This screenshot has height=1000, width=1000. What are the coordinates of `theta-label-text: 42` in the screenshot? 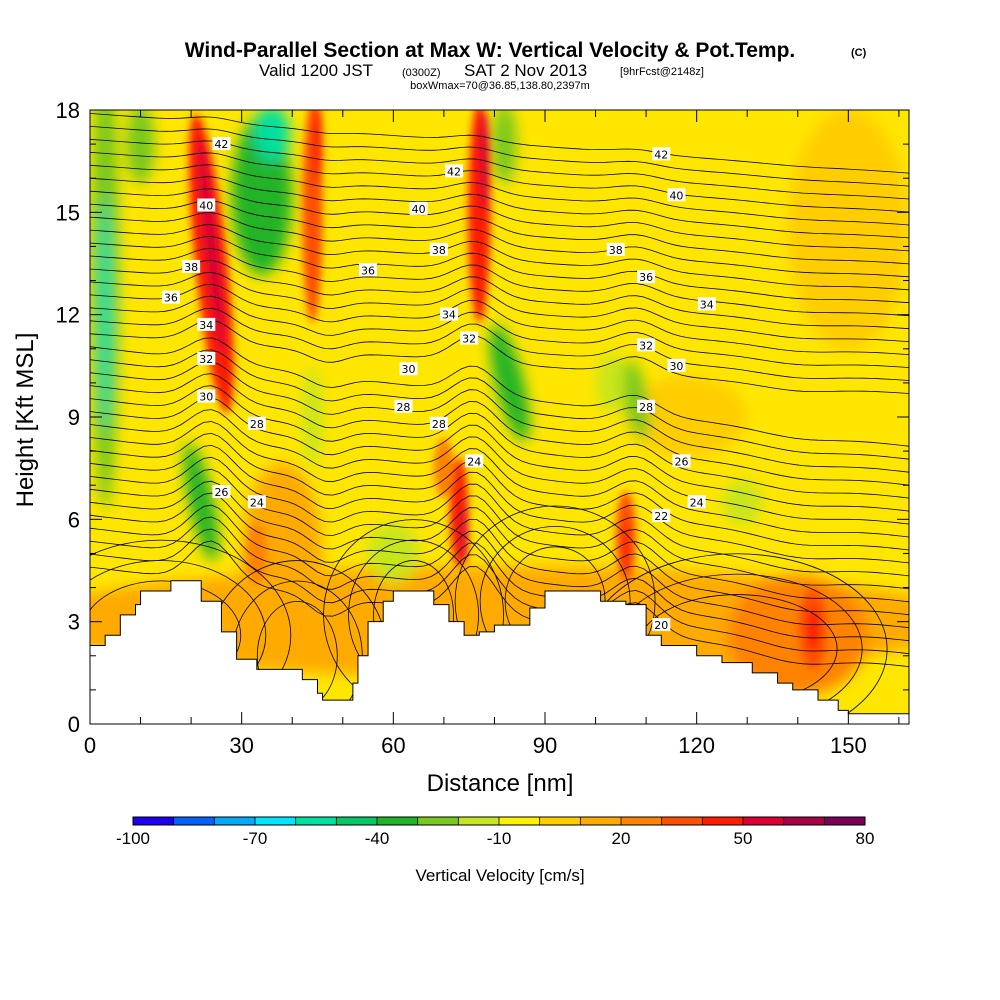 It's located at (221, 144).